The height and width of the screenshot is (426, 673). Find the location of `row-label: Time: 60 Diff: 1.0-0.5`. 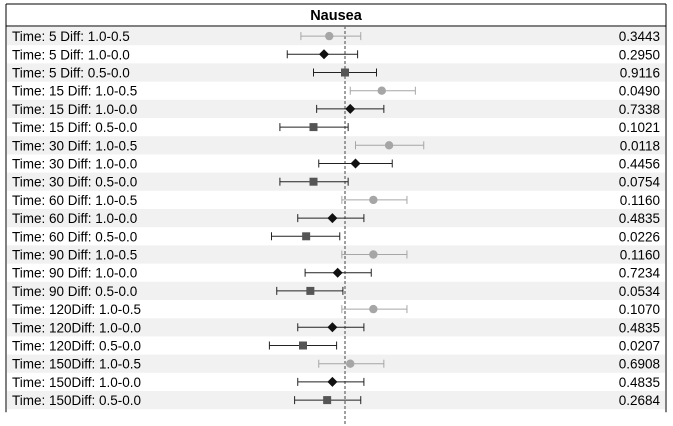

row-label: Time: 60 Diff: 1.0-0.5 is located at coordinates (74, 200).